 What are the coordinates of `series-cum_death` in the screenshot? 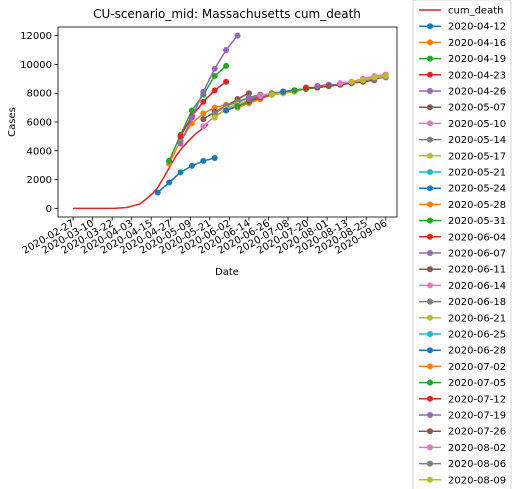 It's located at (141, 166).